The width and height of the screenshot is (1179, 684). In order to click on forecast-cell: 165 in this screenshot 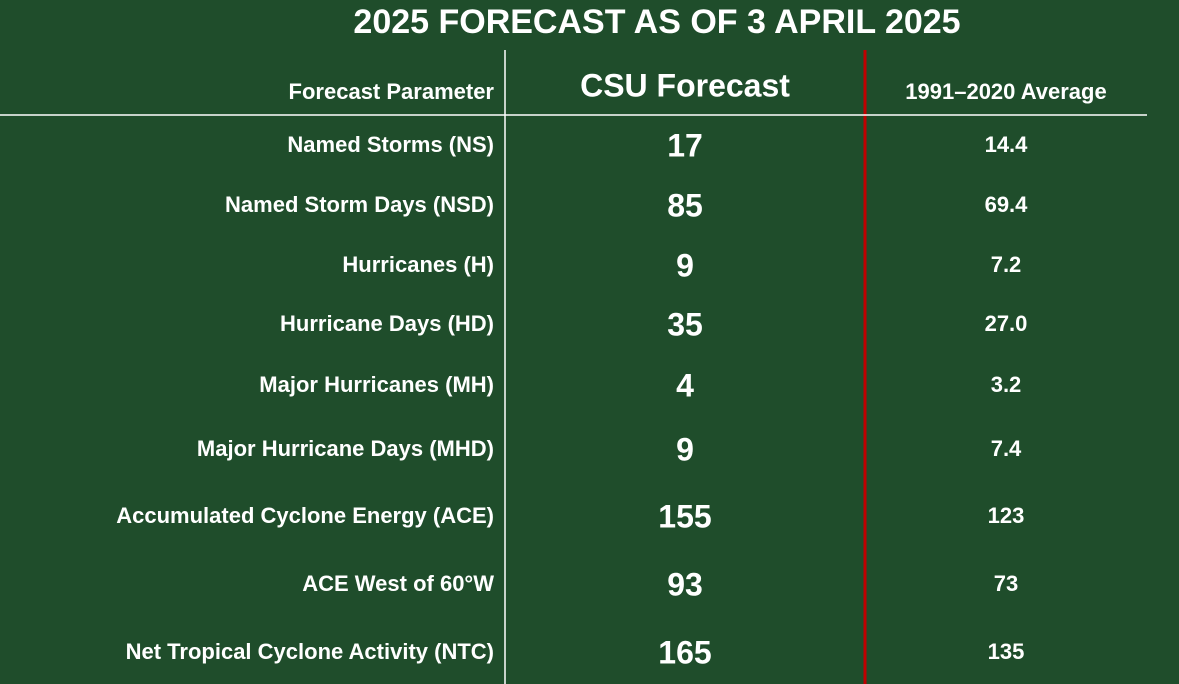, I will do `click(684, 652)`.